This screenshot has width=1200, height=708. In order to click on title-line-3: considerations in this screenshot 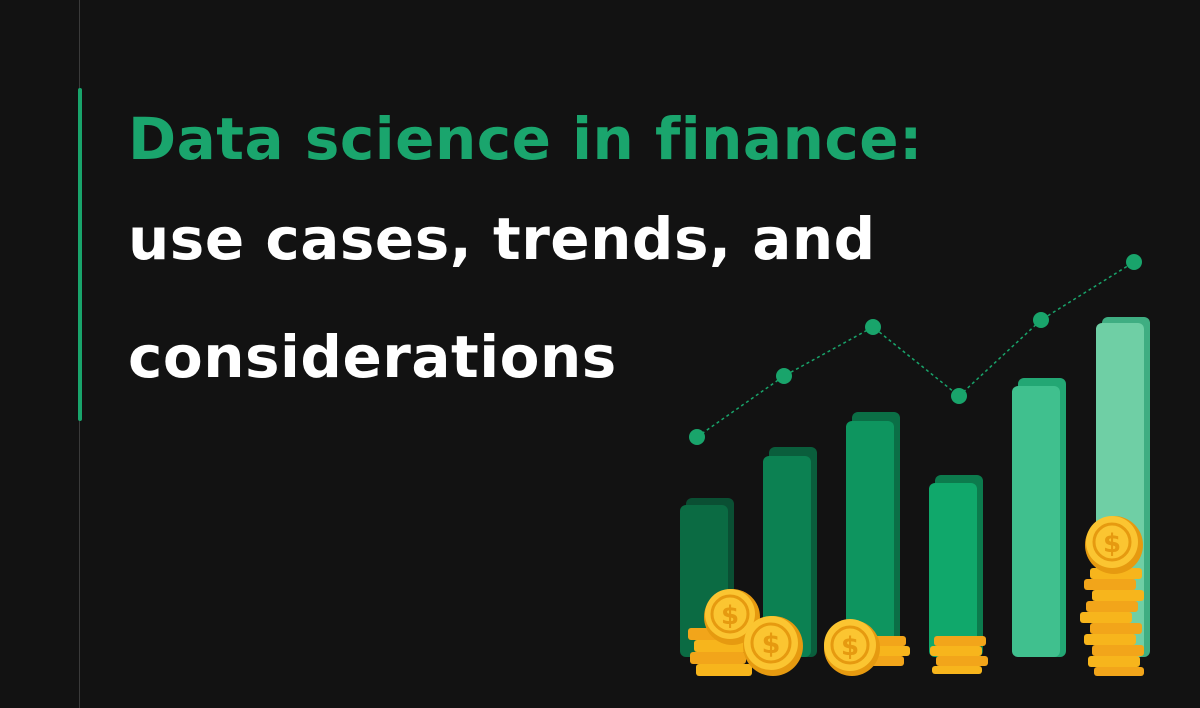, I will do `click(372, 357)`.